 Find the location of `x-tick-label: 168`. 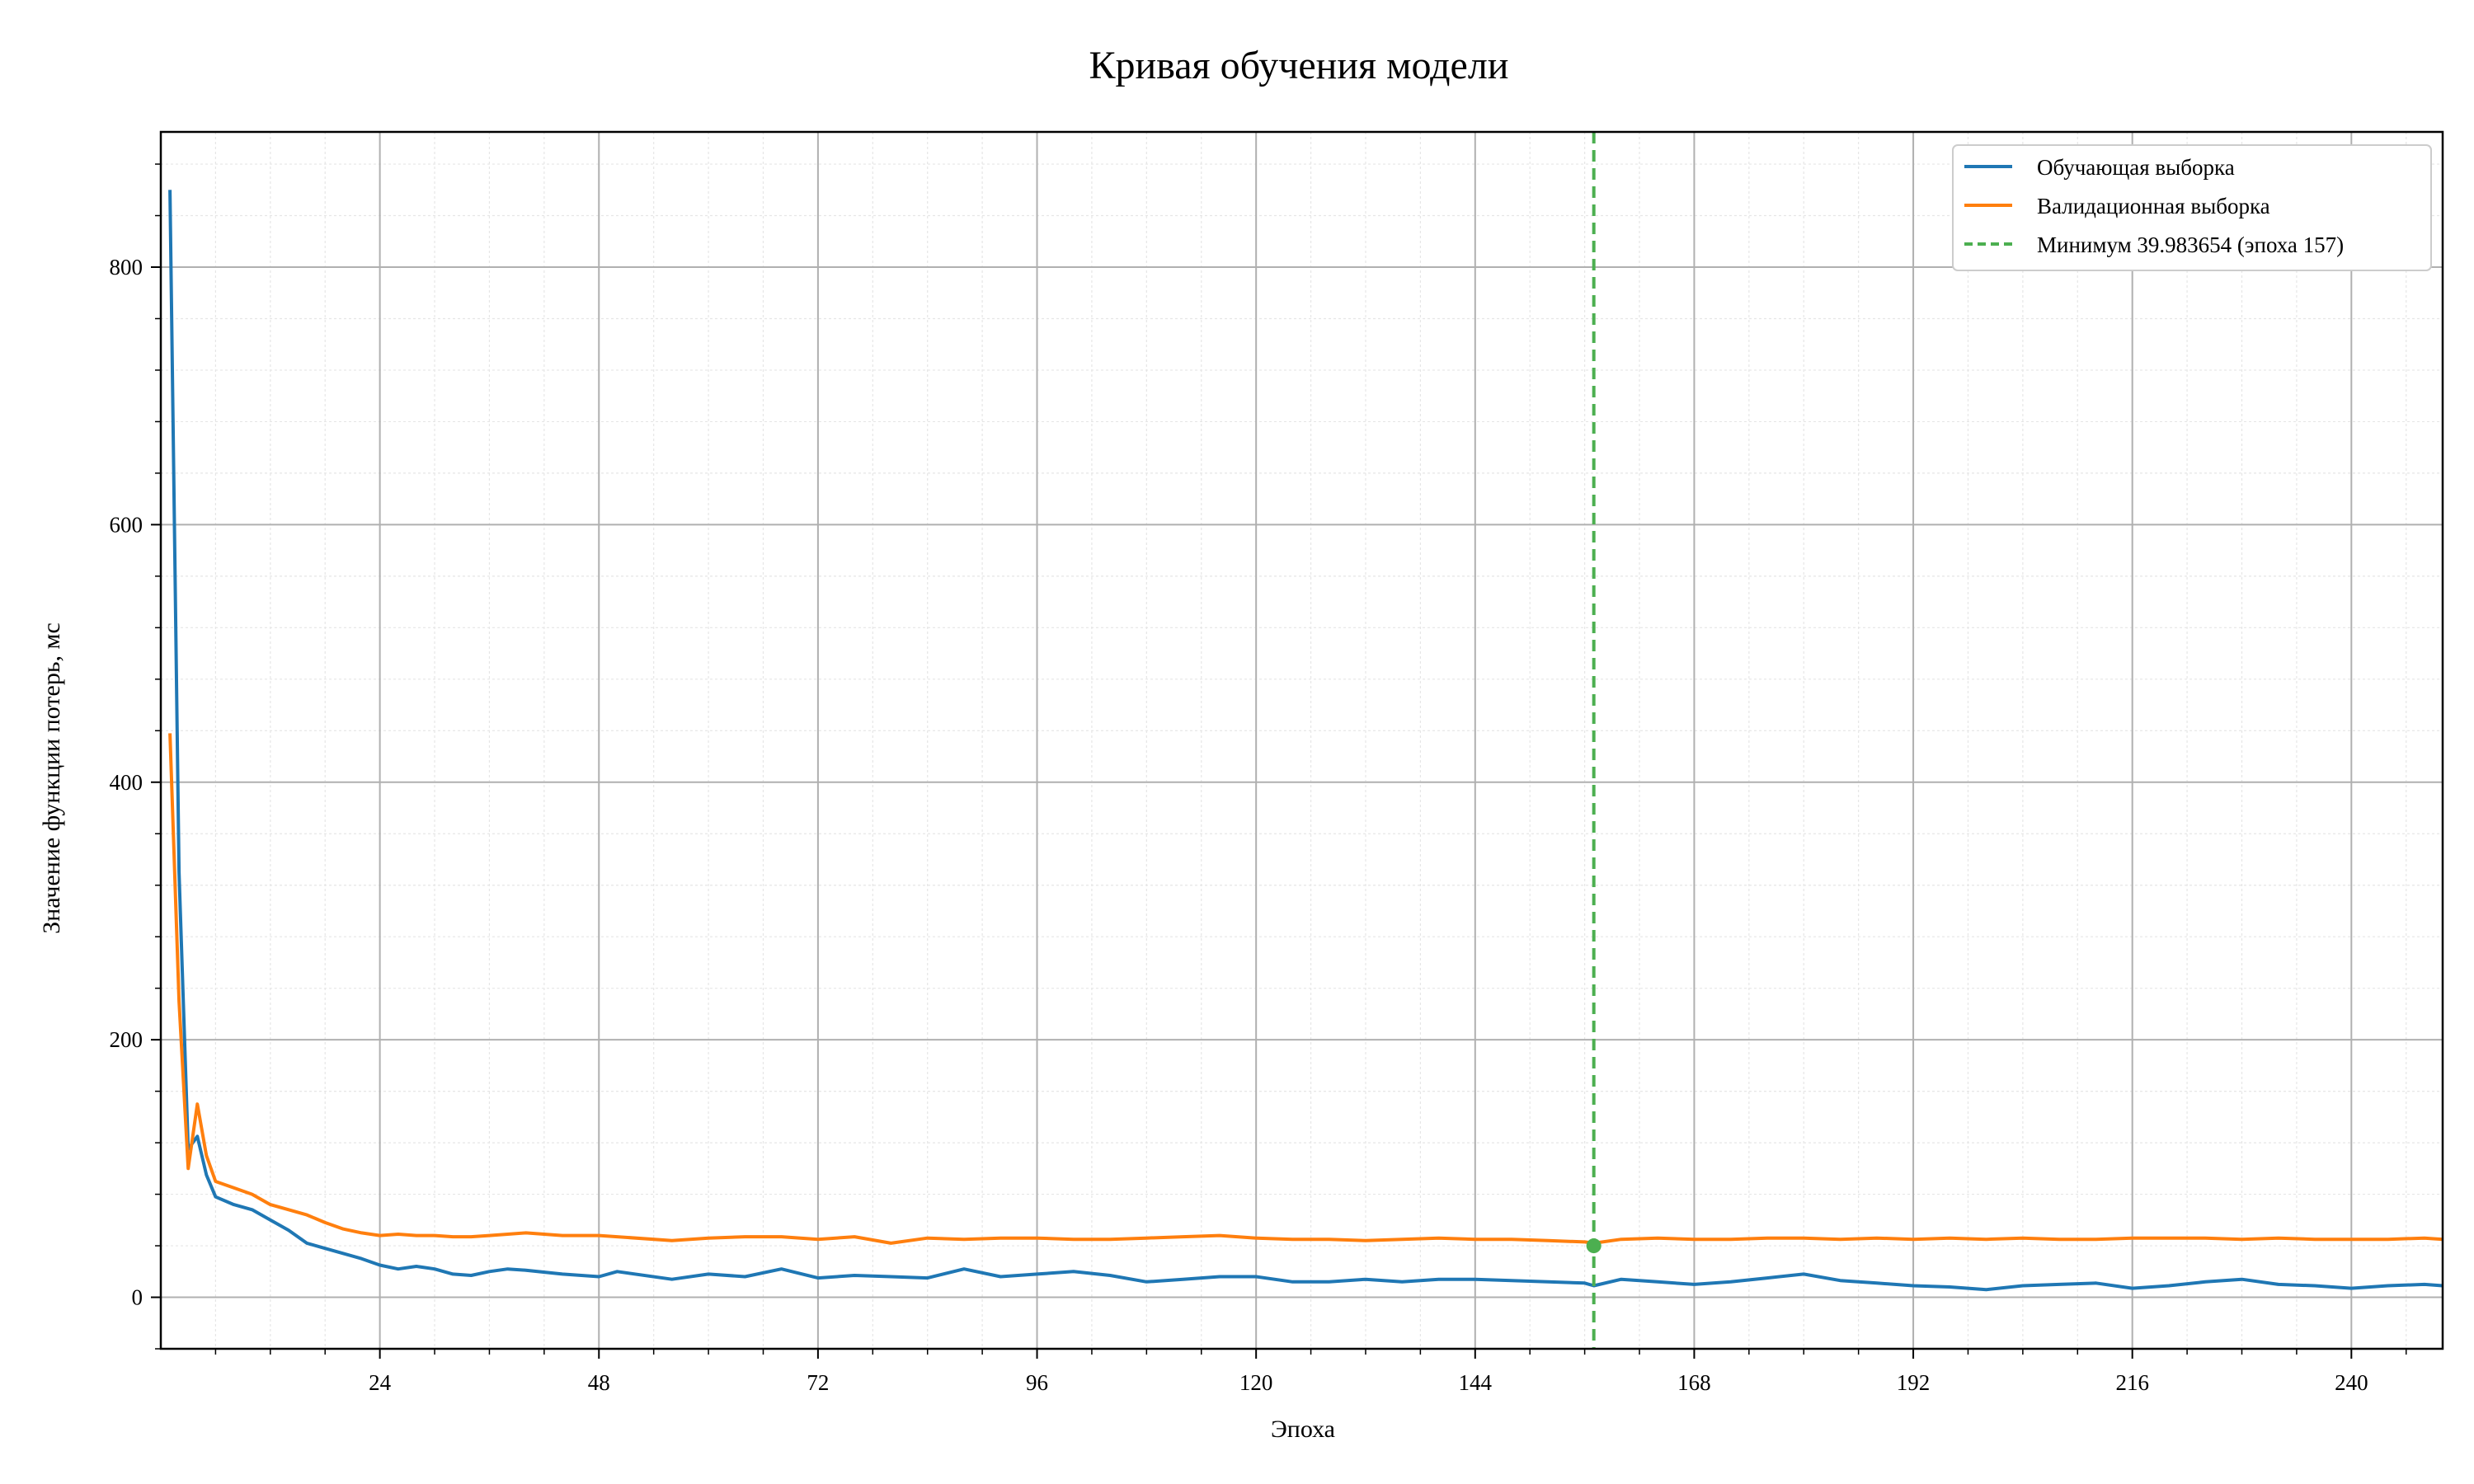

x-tick-label: 168 is located at coordinates (1694, 1382).